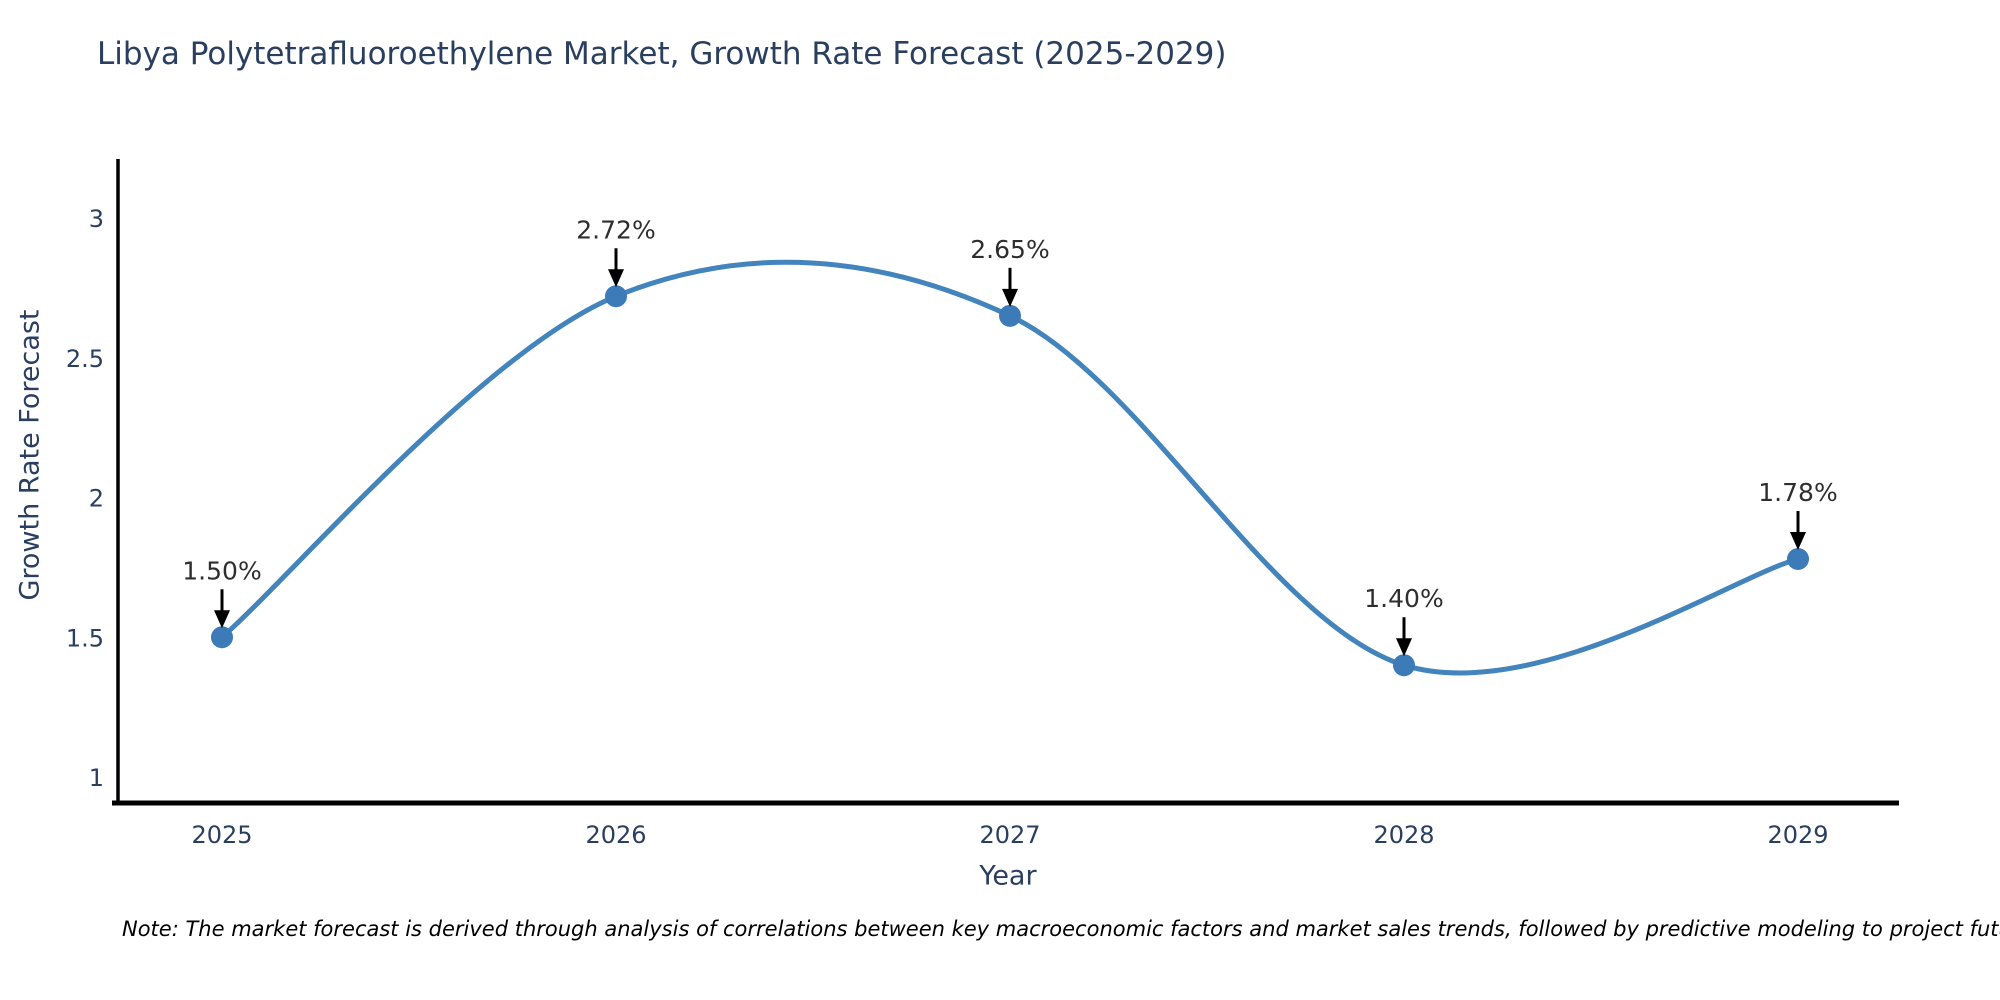 This screenshot has height=1000, width=2000. What do you see at coordinates (96, 499) in the screenshot?
I see `y-tick-label: 2` at bounding box center [96, 499].